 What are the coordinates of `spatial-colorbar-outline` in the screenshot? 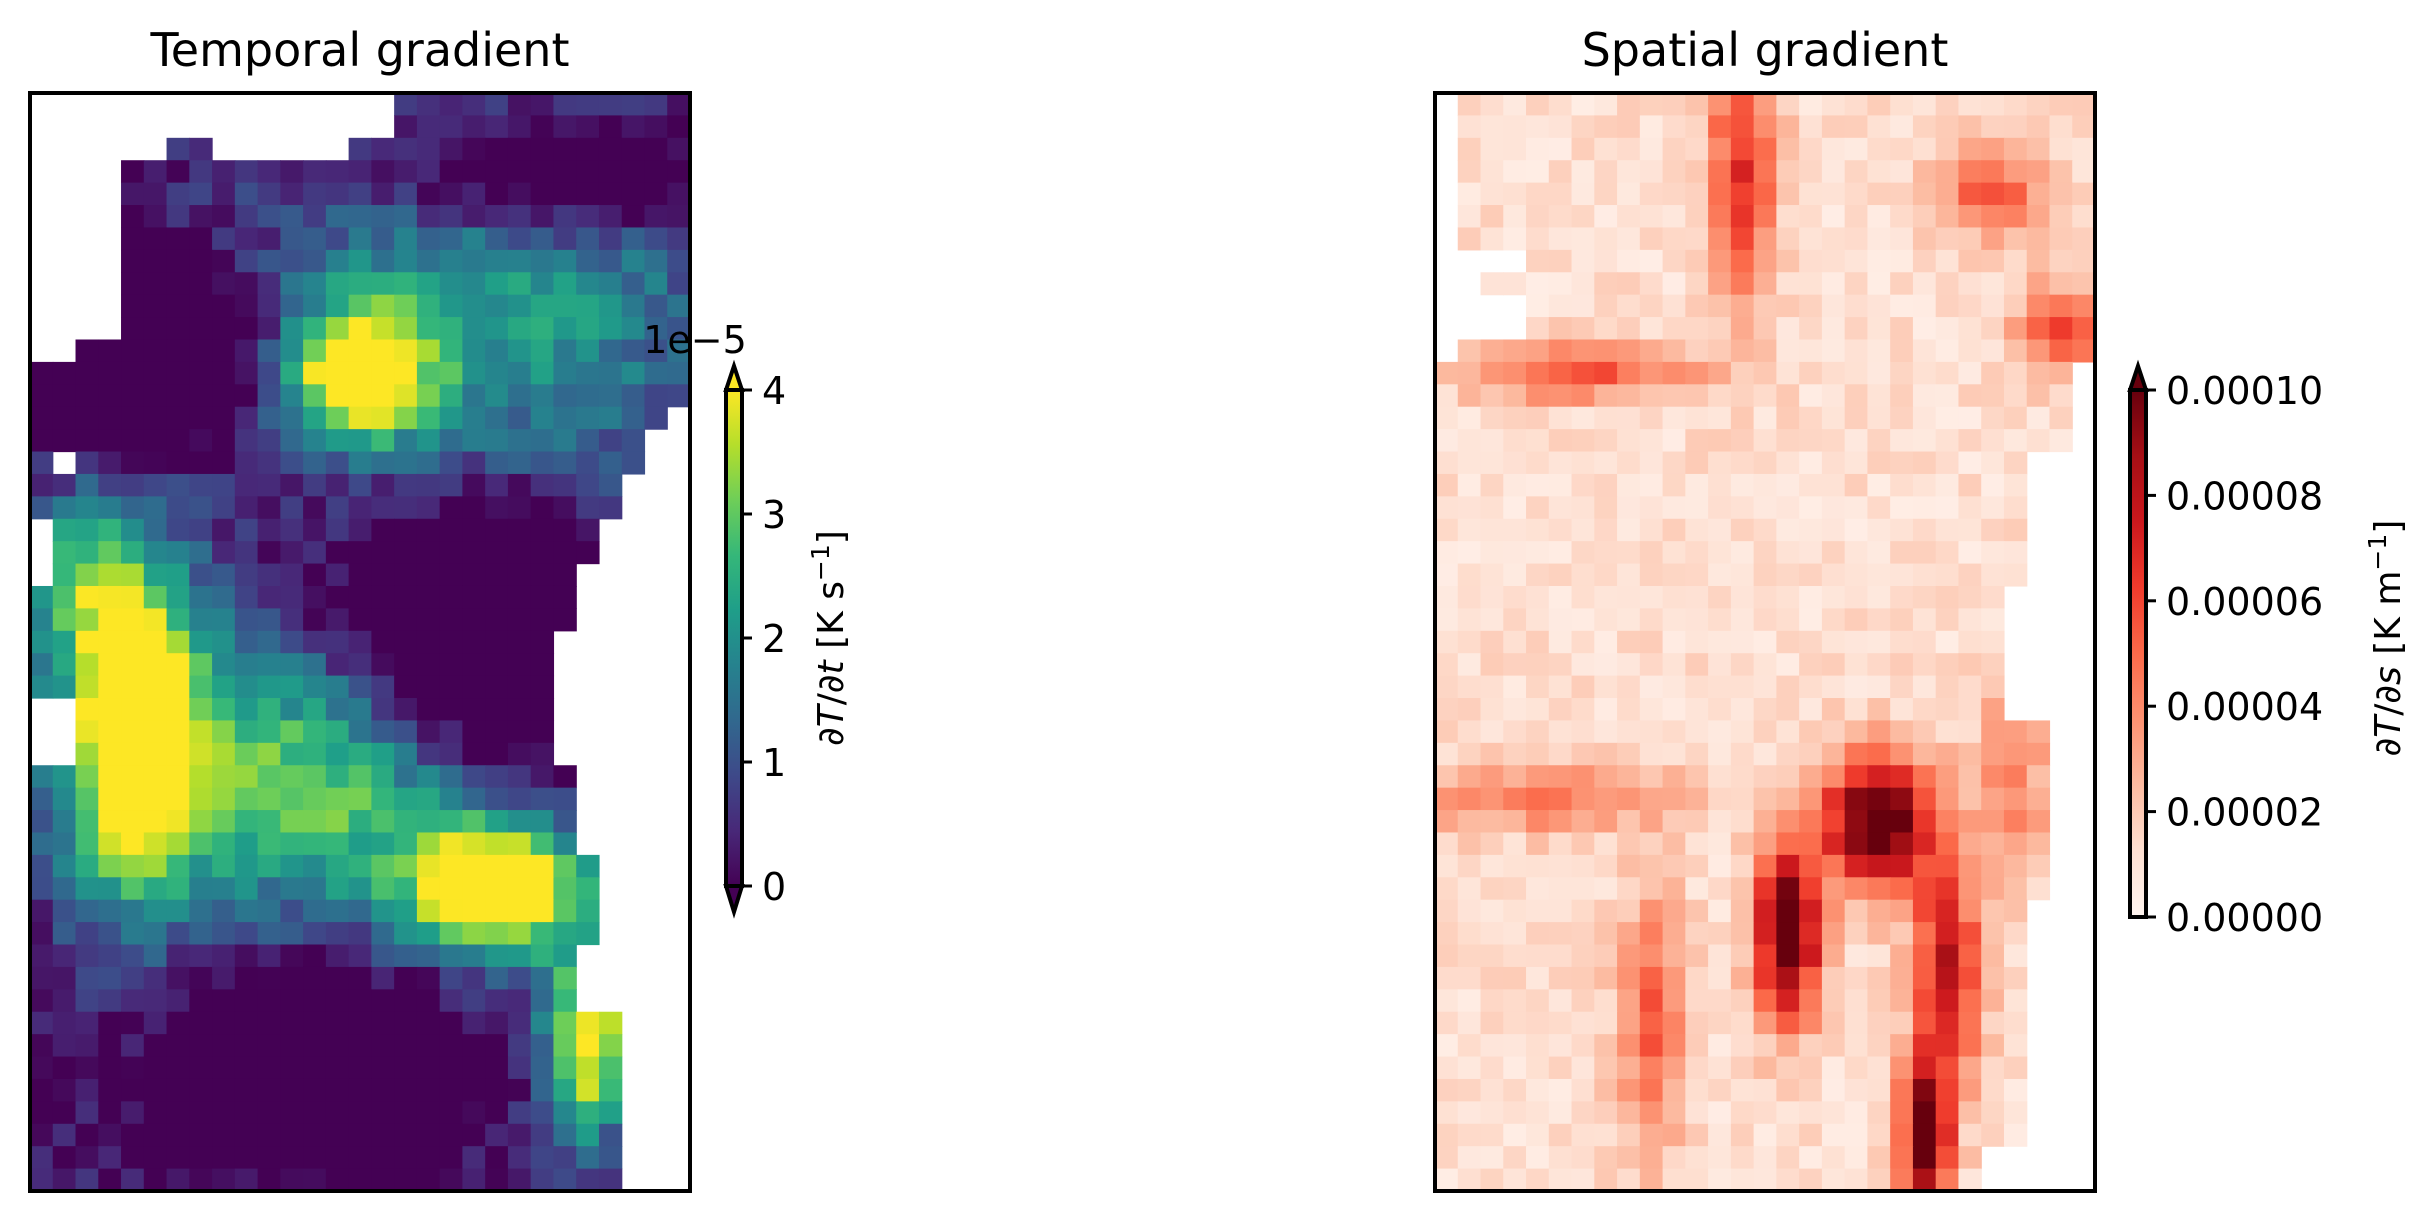 It's located at (2138, 653).